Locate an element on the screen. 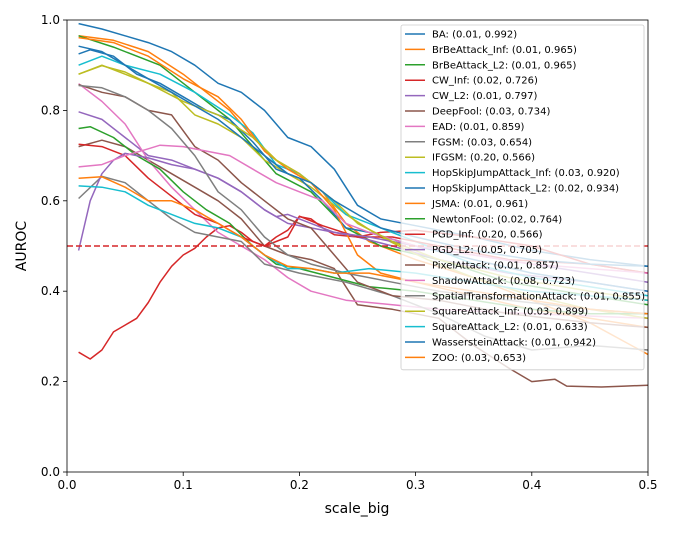 The image size is (674, 535). x-tick-label: 0.1 is located at coordinates (183, 485).